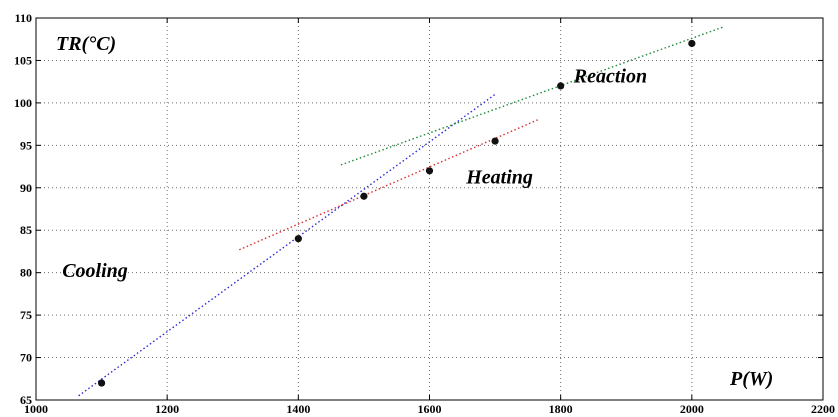 The width and height of the screenshot is (838, 417). What do you see at coordinates (298, 409) in the screenshot?
I see `x-tick-label: 1400` at bounding box center [298, 409].